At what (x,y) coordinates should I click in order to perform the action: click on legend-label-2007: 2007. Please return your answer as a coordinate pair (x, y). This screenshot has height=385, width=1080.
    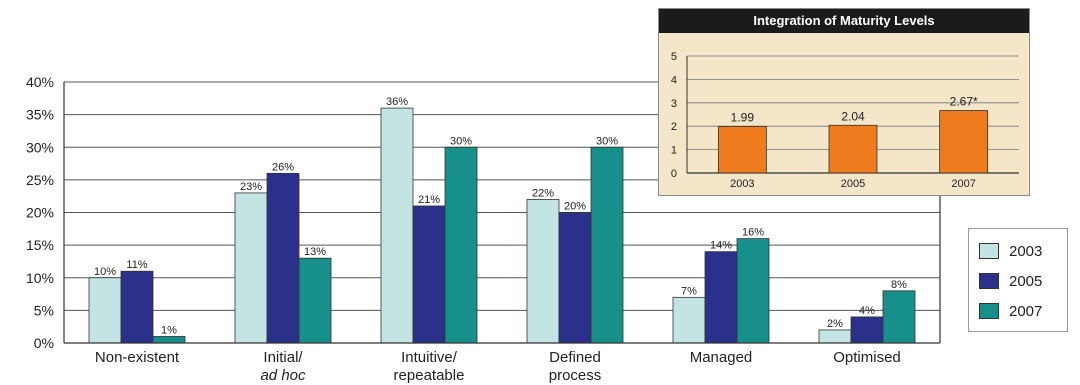
    Looking at the image, I should click on (1026, 311).